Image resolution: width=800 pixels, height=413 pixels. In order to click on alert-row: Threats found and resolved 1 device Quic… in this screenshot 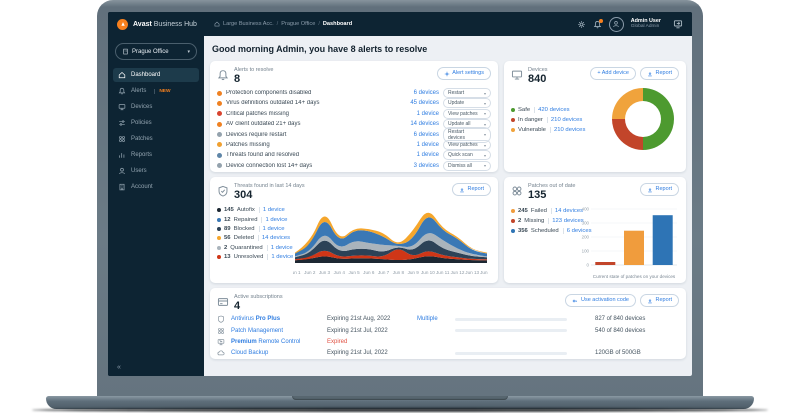, I will do `click(354, 155)`.